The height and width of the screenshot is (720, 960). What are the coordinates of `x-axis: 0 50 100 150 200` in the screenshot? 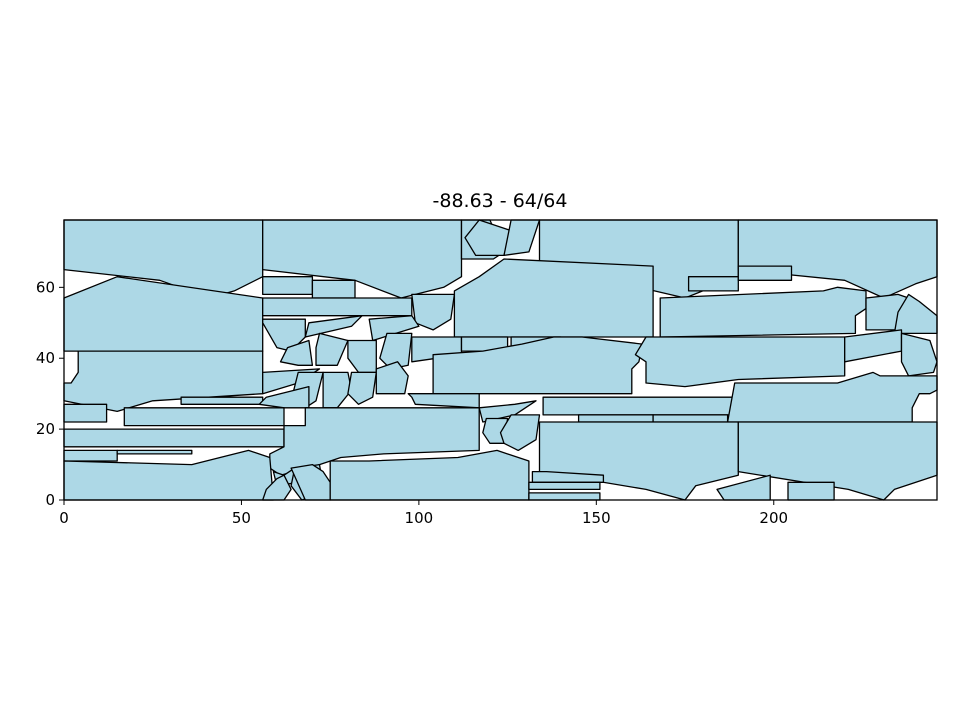 It's located at (423, 513).